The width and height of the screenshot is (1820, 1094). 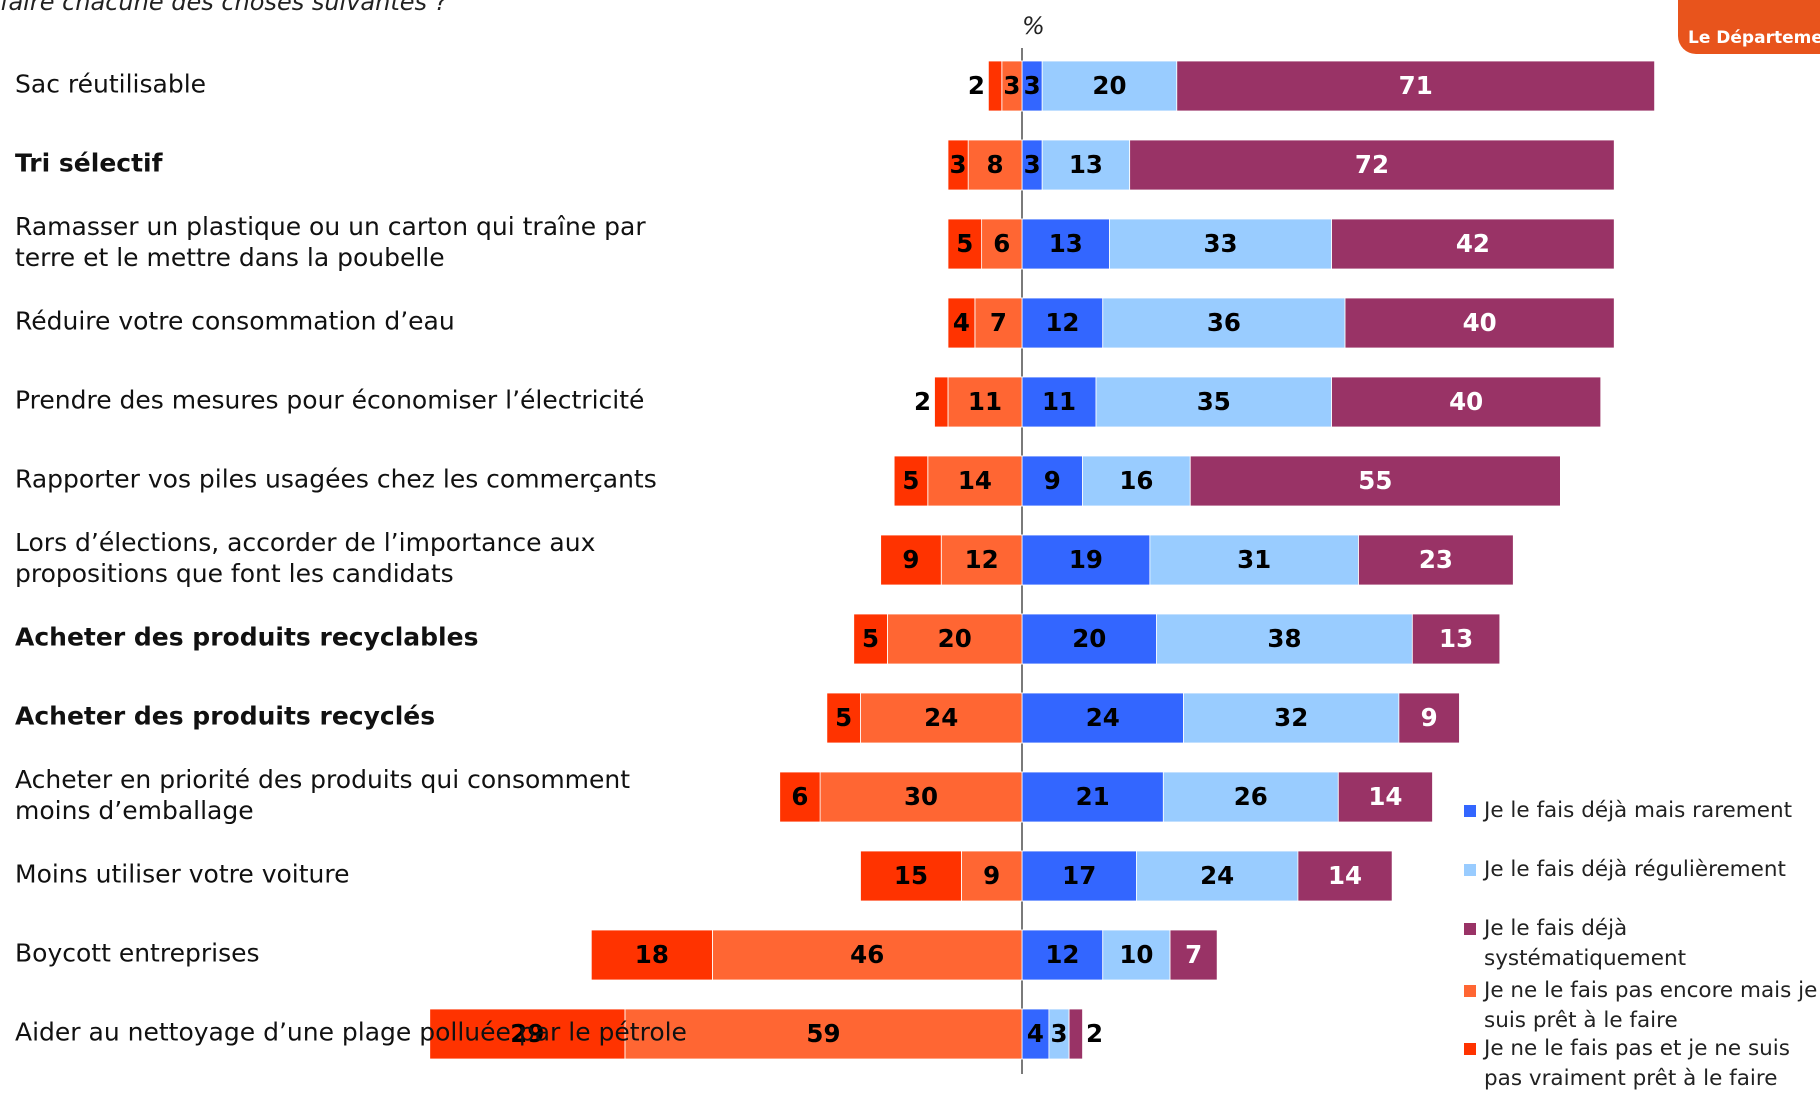 I want to click on category-label: Acheter des produits recyclables, so click(x=247, y=637).